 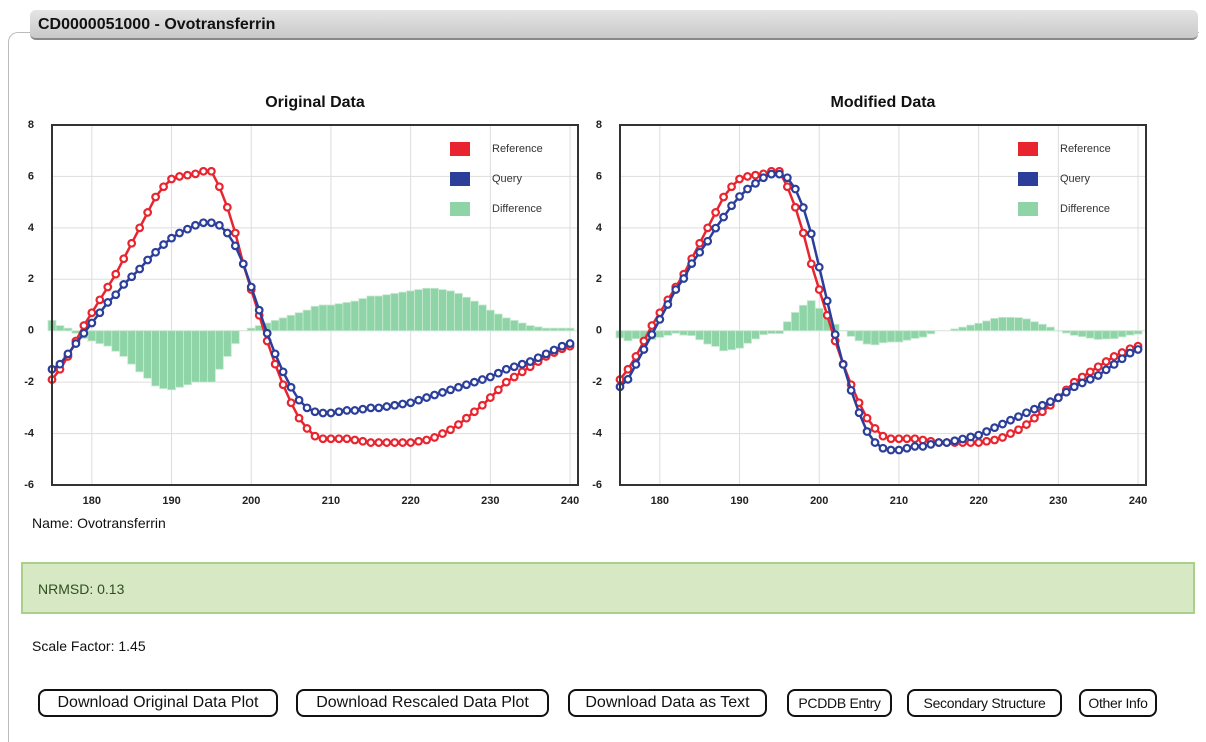 What do you see at coordinates (667, 703) in the screenshot?
I see `button: Download Data as Text` at bounding box center [667, 703].